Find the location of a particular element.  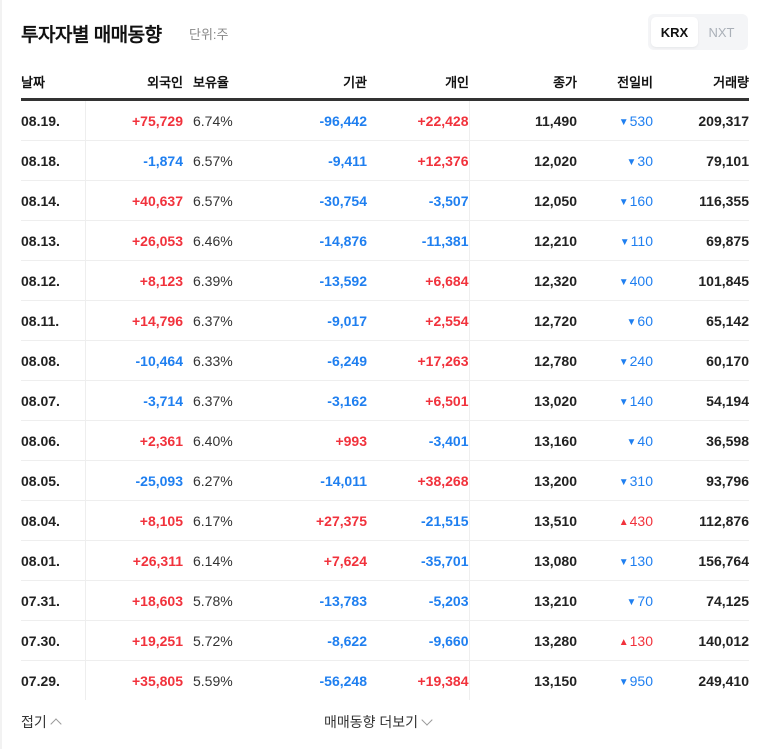

cell-date: 08.13. is located at coordinates (53, 240).